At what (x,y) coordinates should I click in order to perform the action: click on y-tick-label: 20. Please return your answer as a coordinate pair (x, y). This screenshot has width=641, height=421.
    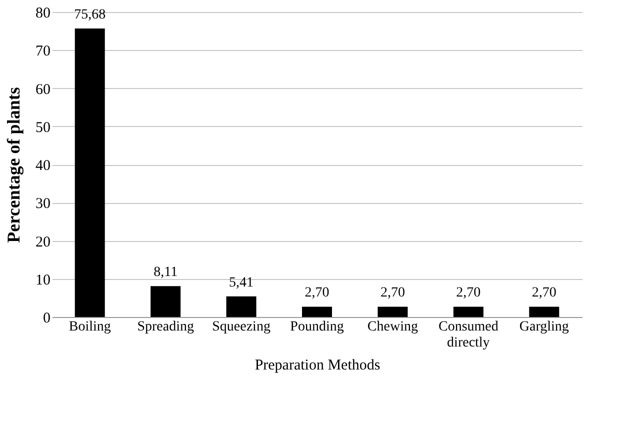
    Looking at the image, I should click on (43, 242).